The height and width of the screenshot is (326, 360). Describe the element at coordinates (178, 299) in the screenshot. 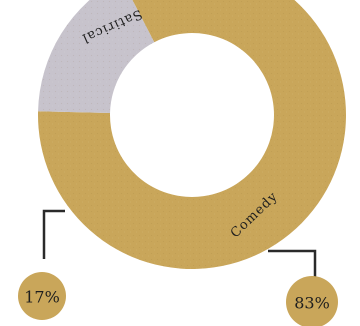

I see `percent-badges-group: 83% 17%` at that location.